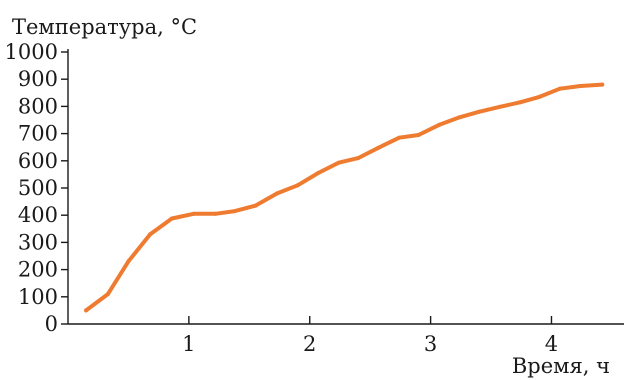 The width and height of the screenshot is (627, 380). I want to click on y-tick-label: 300, so click(38, 242).